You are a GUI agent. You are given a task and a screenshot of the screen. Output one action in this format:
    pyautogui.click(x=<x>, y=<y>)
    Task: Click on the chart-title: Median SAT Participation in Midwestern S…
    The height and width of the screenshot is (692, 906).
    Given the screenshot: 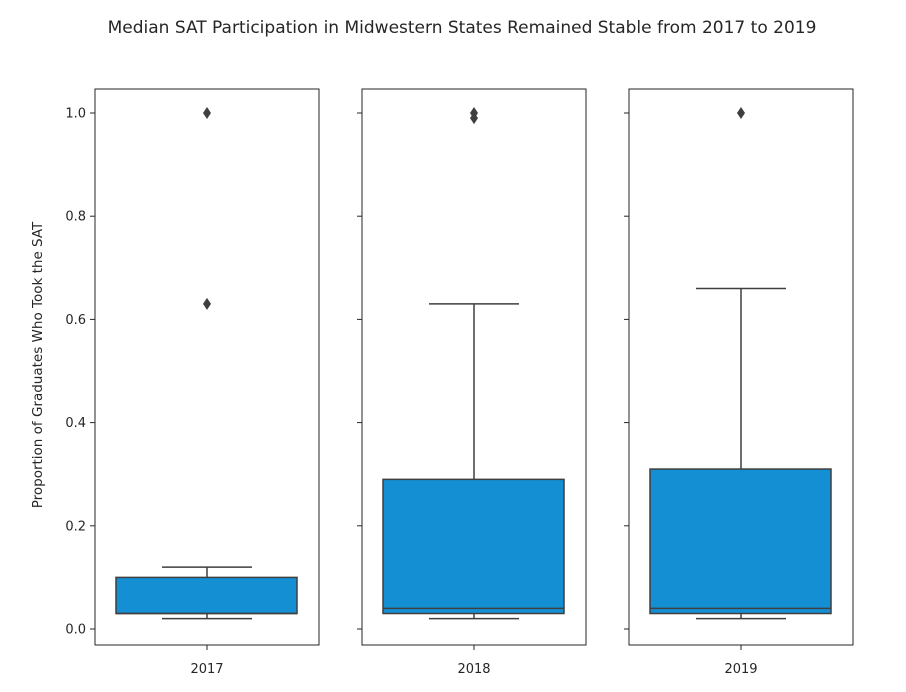 What is the action you would take?
    pyautogui.click(x=462, y=28)
    